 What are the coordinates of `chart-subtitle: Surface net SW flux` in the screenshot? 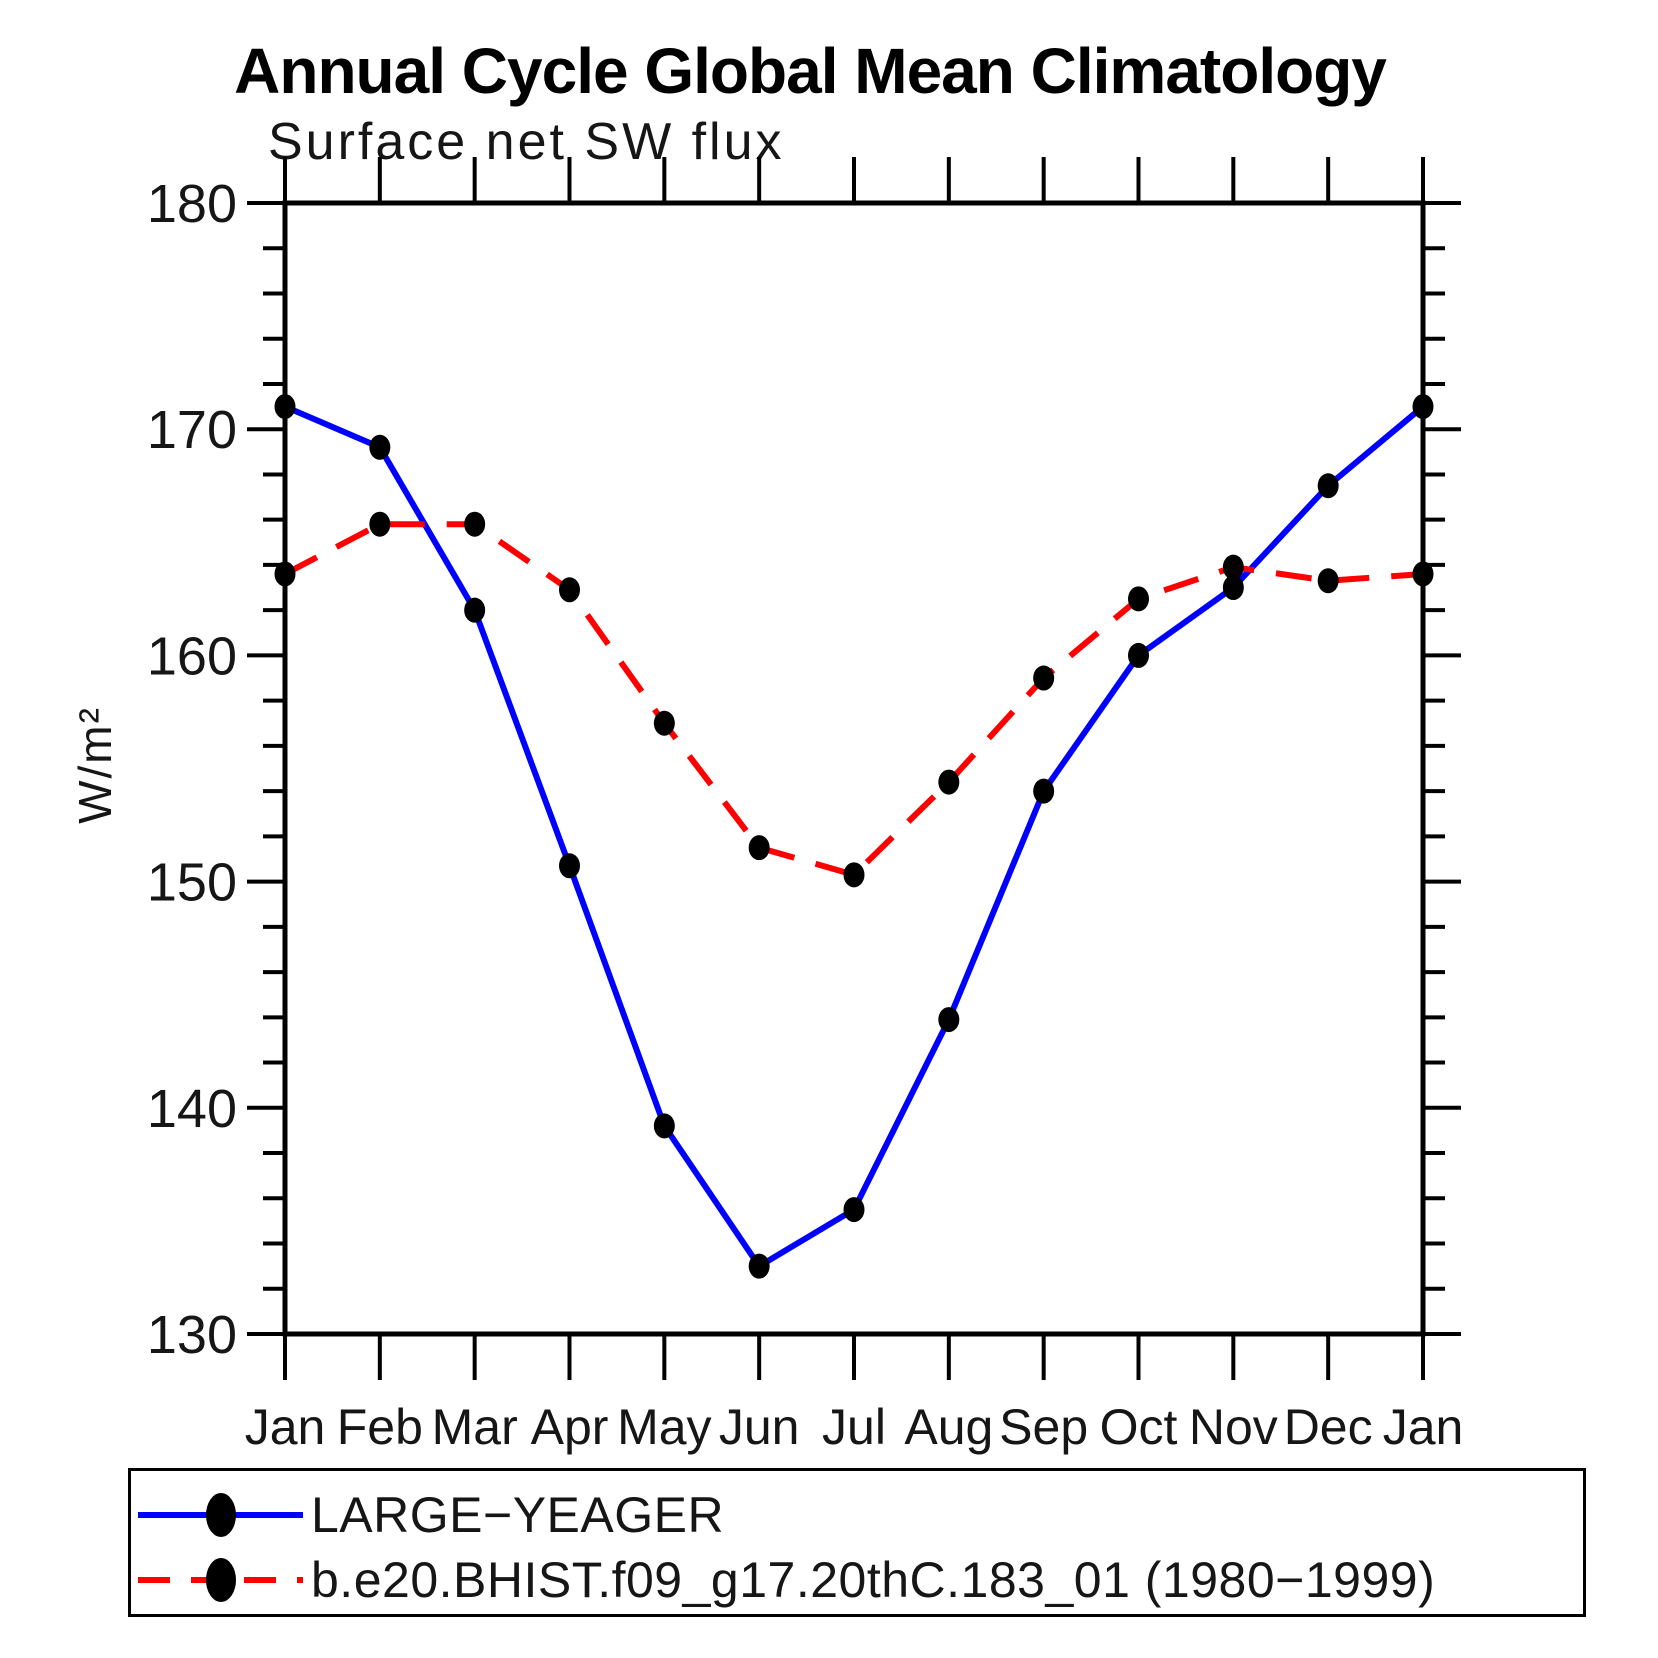 It's located at (526, 142).